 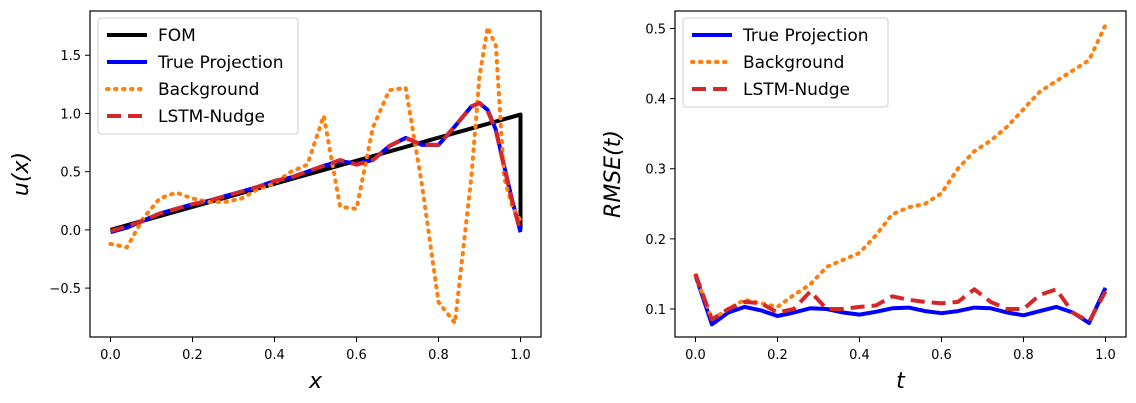 I want to click on series-line-true-projection, so click(x=900, y=300).